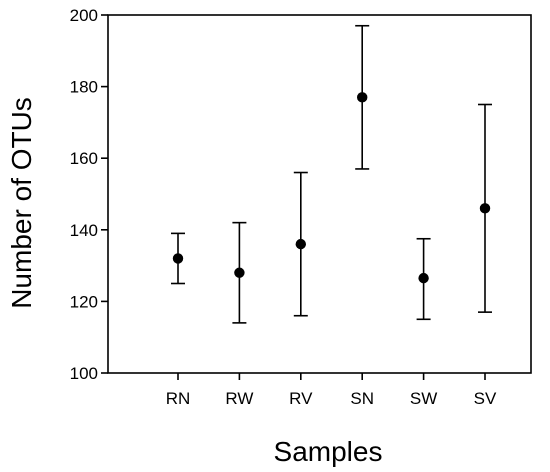 The width and height of the screenshot is (550, 472). What do you see at coordinates (84, 158) in the screenshot?
I see `y-tick-label: 160` at bounding box center [84, 158].